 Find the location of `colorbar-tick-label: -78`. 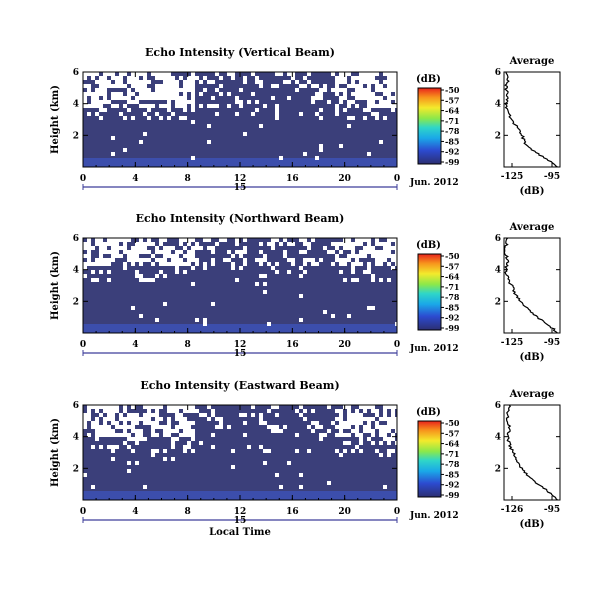

colorbar-tick-label: -78 is located at coordinates (452, 131).